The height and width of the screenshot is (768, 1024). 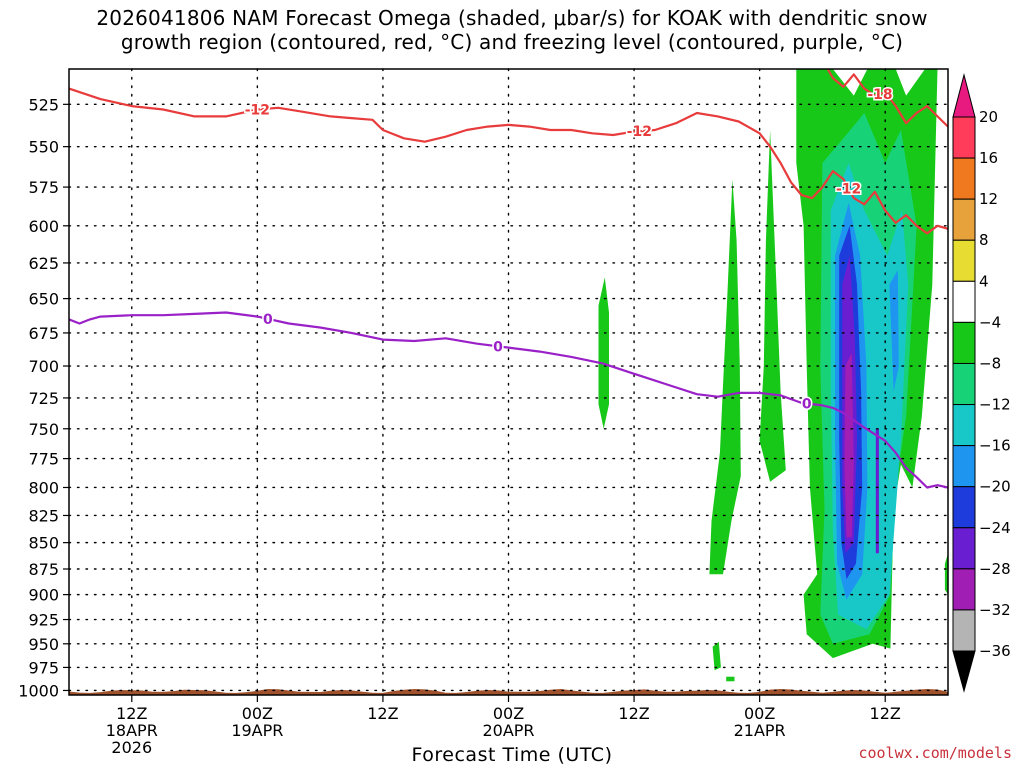 What do you see at coordinates (43, 667) in the screenshot?
I see `ytick-label-975: 975` at bounding box center [43, 667].